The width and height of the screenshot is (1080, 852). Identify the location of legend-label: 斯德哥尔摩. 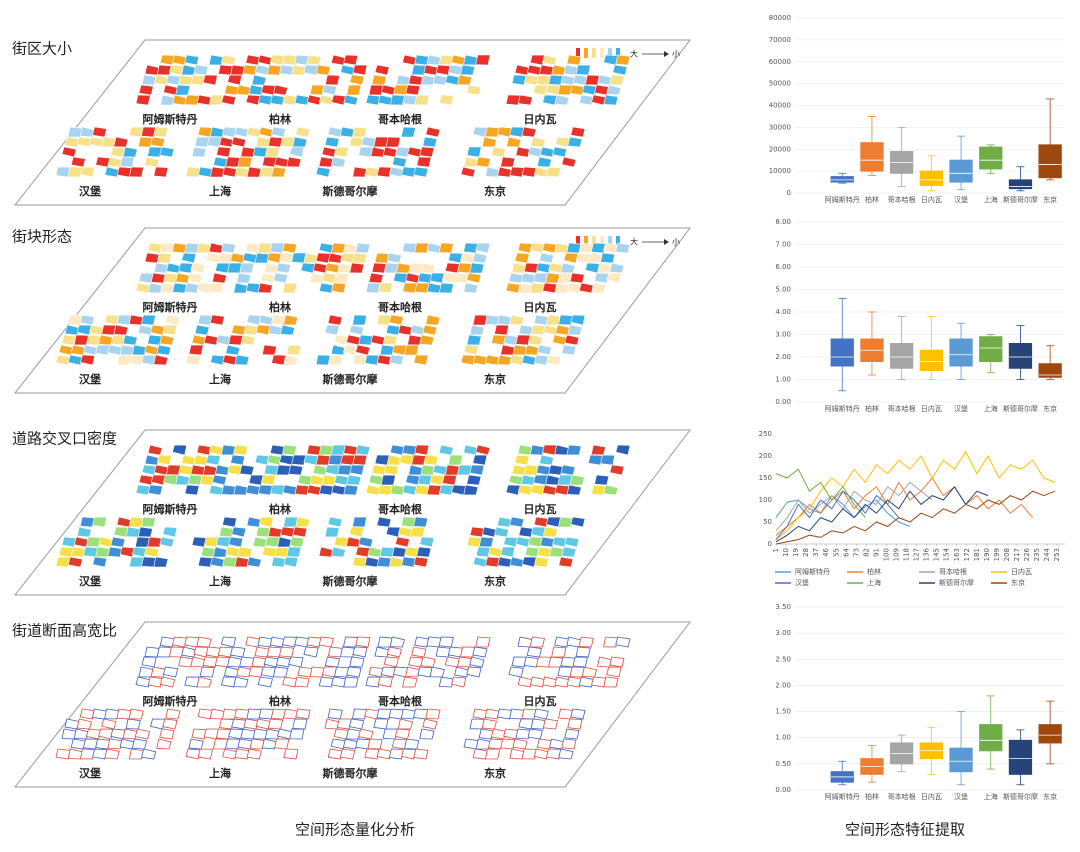
(956, 582).